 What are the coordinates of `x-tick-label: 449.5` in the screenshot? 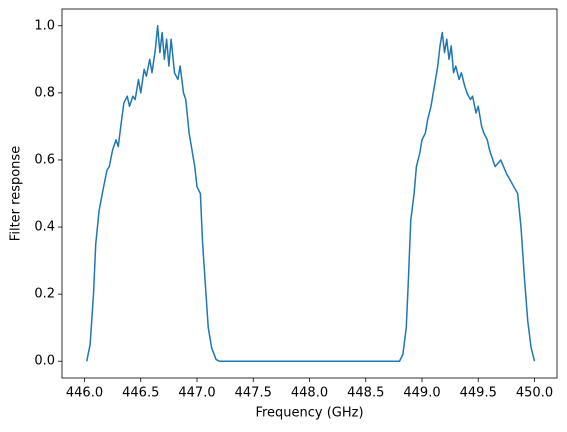 It's located at (478, 393).